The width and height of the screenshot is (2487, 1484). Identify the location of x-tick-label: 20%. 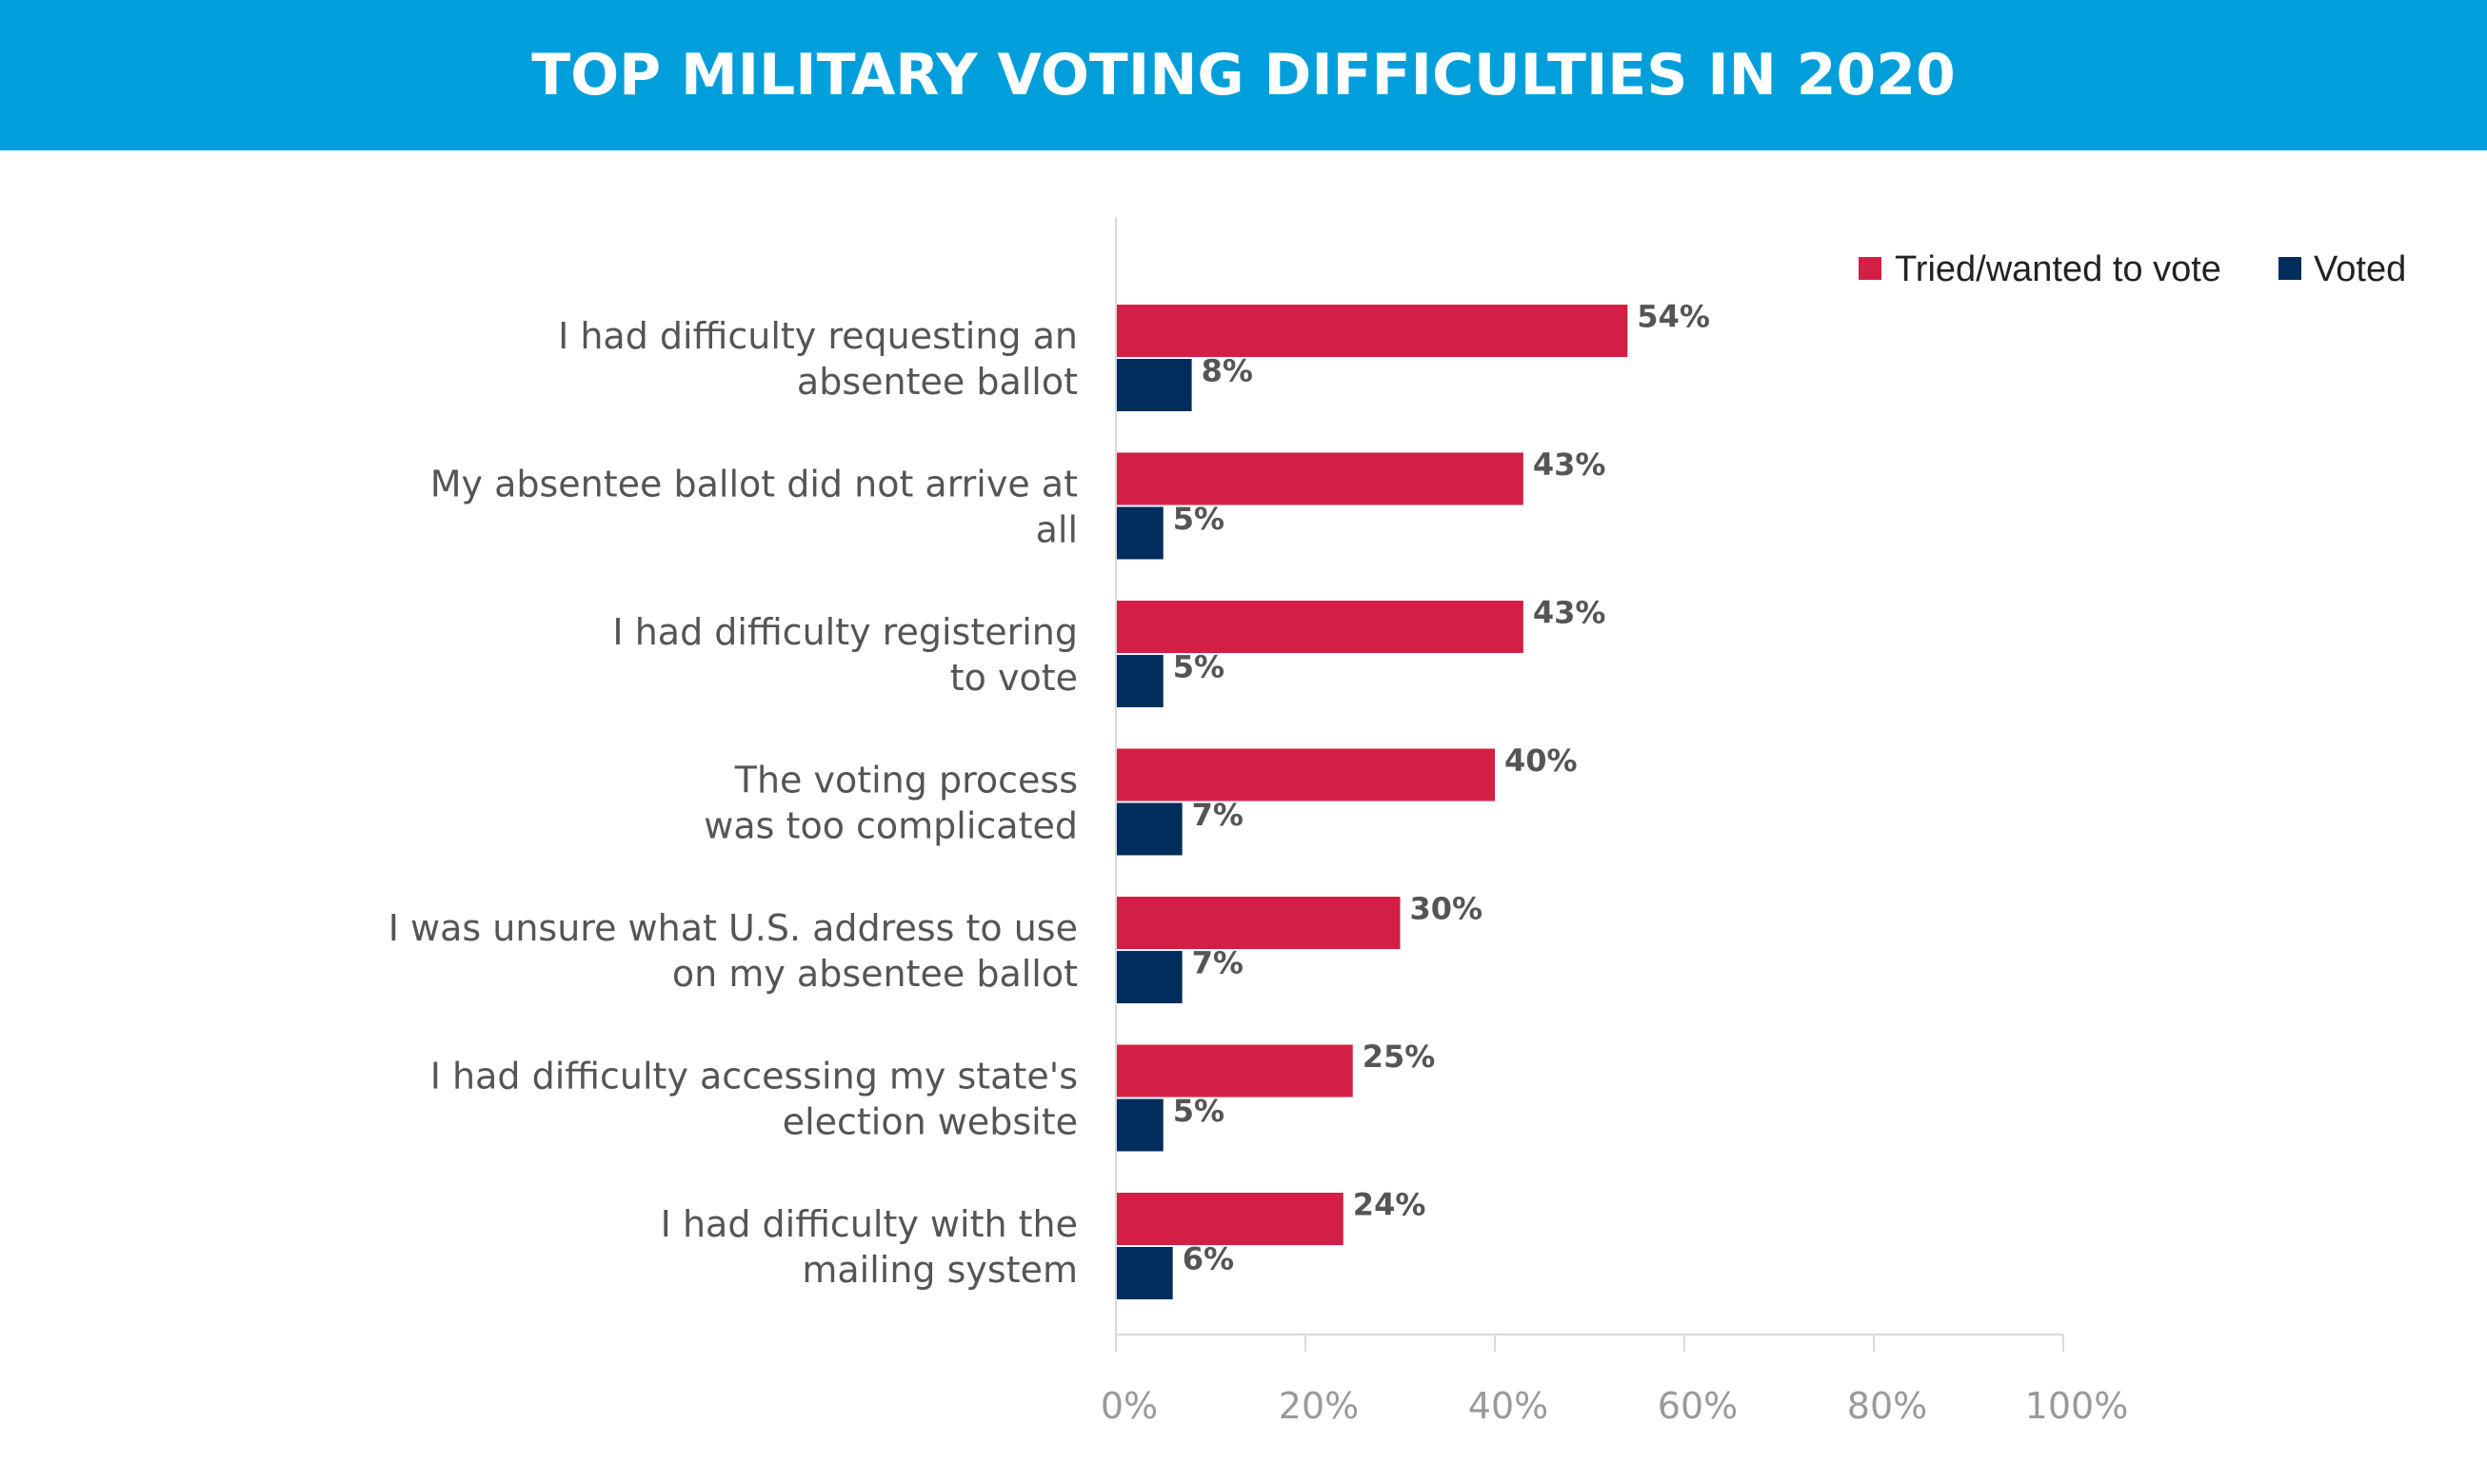
(1319, 1406).